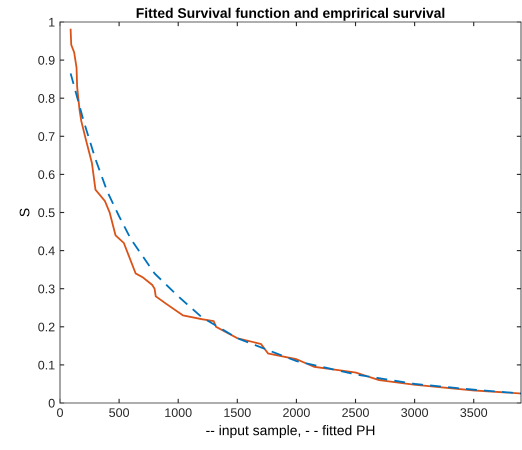  What do you see at coordinates (178, 413) in the screenshot?
I see `x-tick-label: 1000` at bounding box center [178, 413].